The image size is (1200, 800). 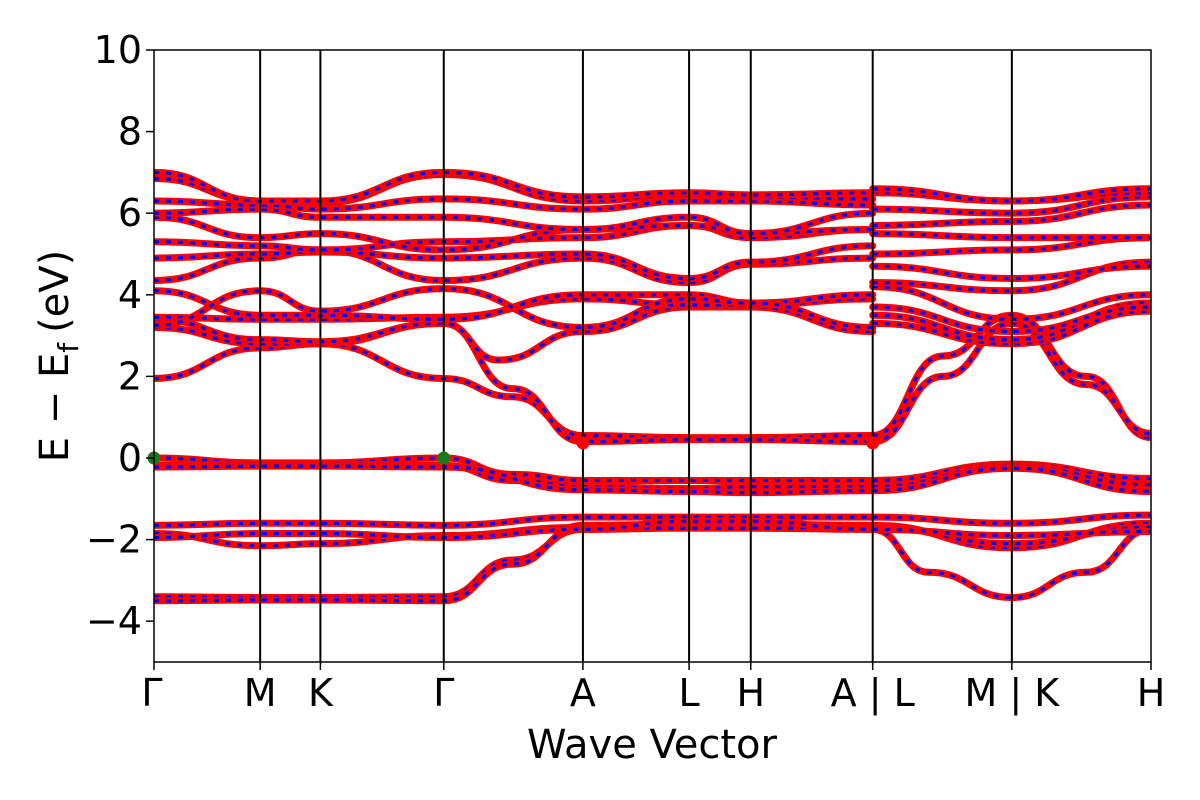 I want to click on x-tick-label-8: M | K, so click(x=1013, y=693).